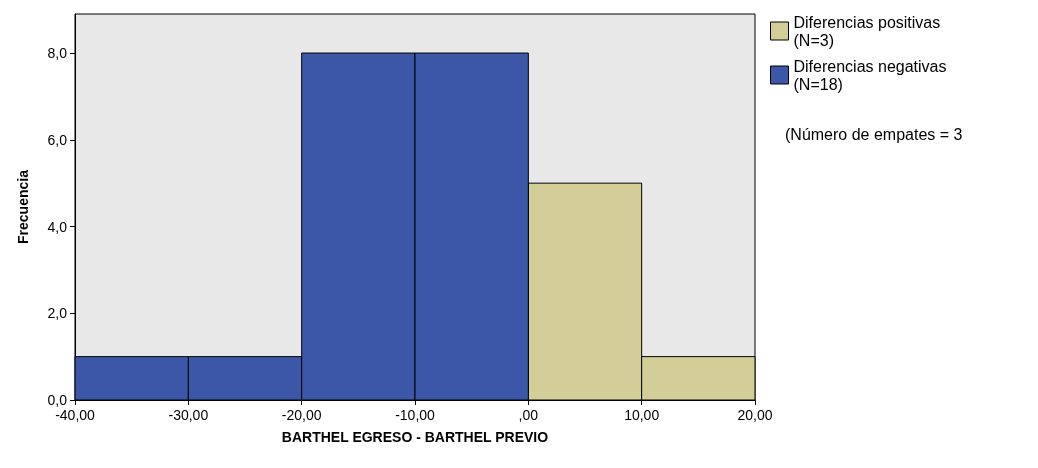  I want to click on x-tick-label: -40,00, so click(75, 415).